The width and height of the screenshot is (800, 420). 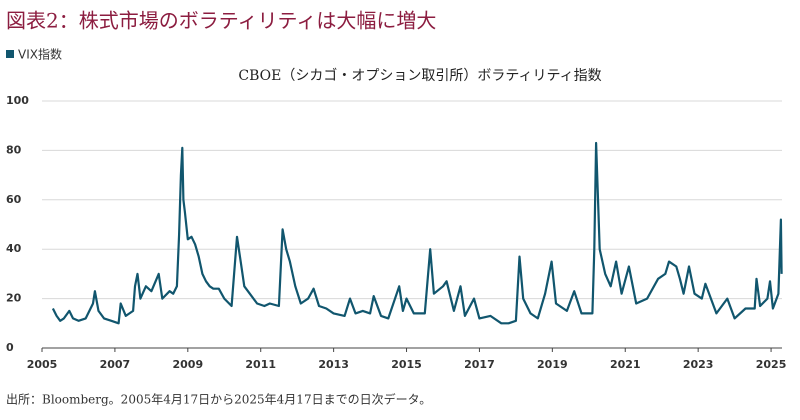 I want to click on y-tick-label: 40, so click(x=14, y=248).